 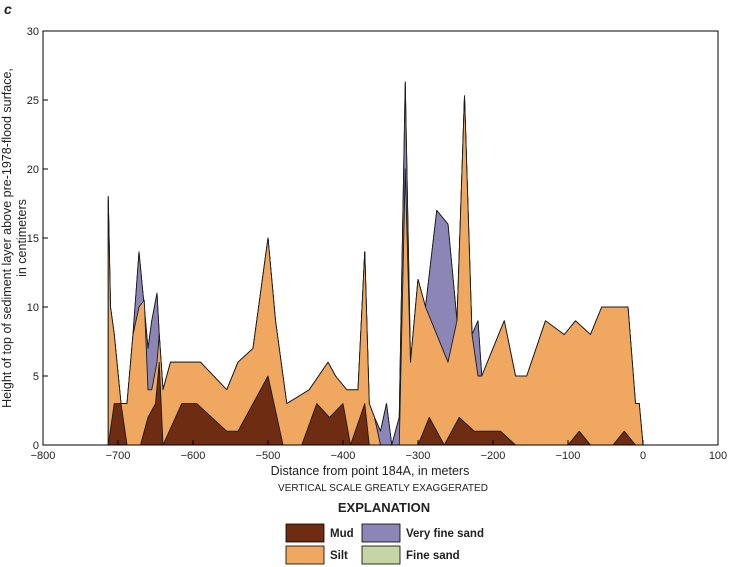 I want to click on legend-label-mud: Mud, so click(x=342, y=534).